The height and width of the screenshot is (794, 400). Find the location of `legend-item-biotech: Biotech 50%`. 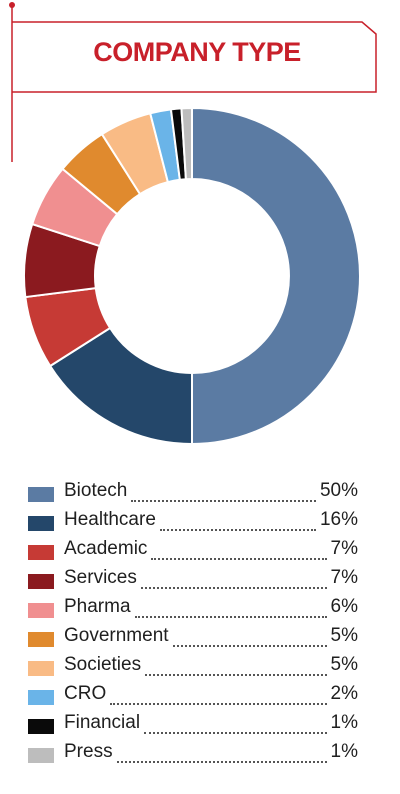

legend-item-biotech: Biotech 50% is located at coordinates (193, 494).